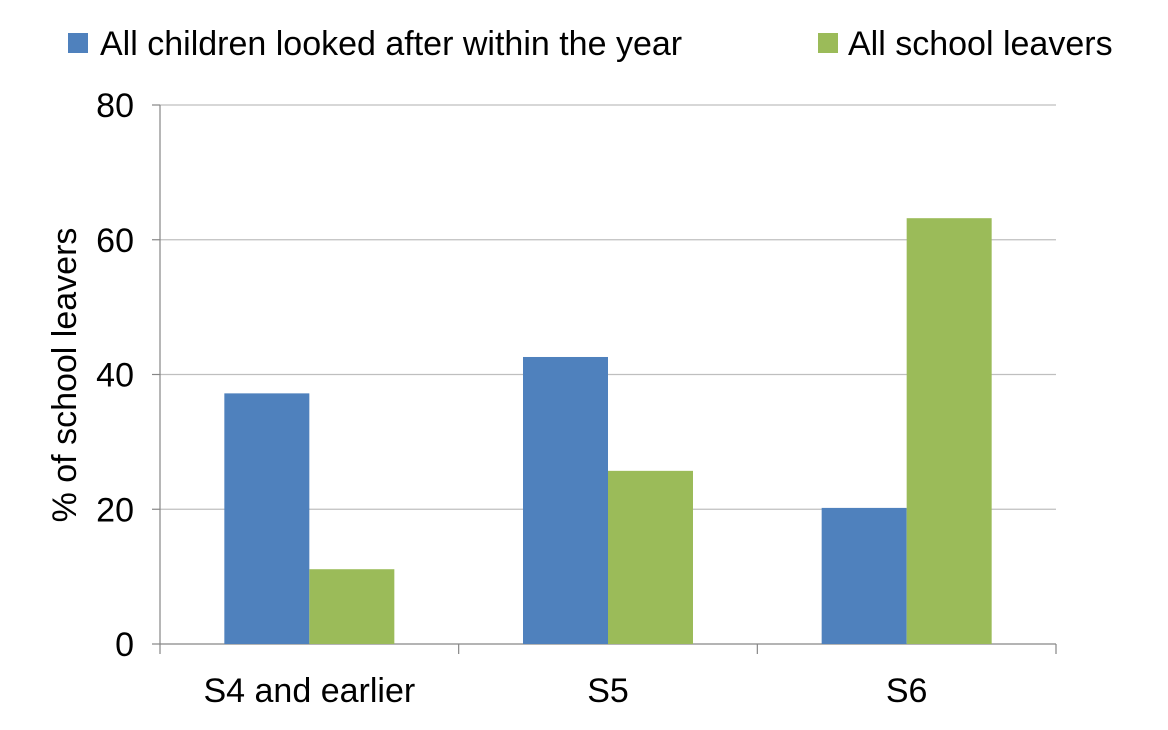  What do you see at coordinates (65, 375) in the screenshot?
I see `y-axis-title: % of school leavers` at bounding box center [65, 375].